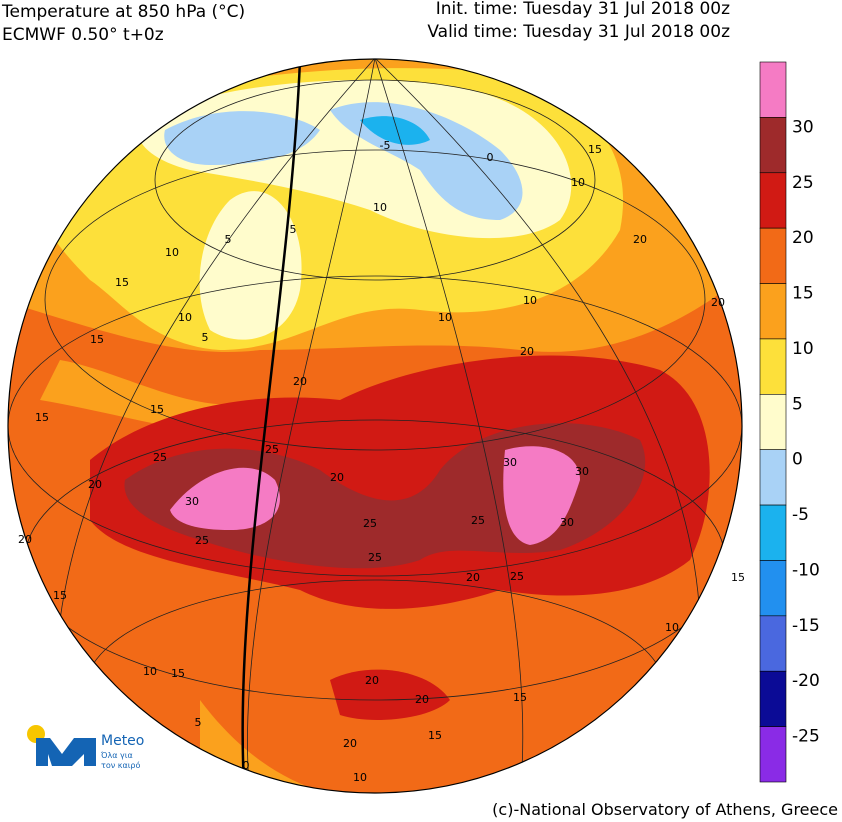 This screenshot has height=822, width=842. What do you see at coordinates (806, 737) in the screenshot?
I see `colorbar-label: -25` at bounding box center [806, 737].